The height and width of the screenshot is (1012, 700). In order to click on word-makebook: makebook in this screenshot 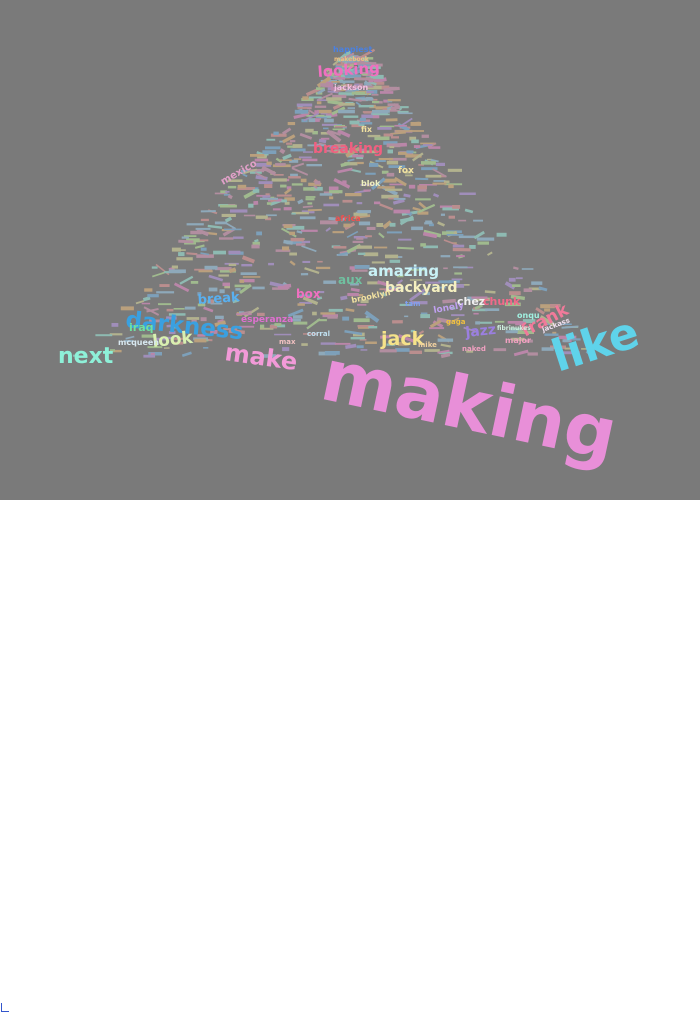, I will do `click(352, 59)`.